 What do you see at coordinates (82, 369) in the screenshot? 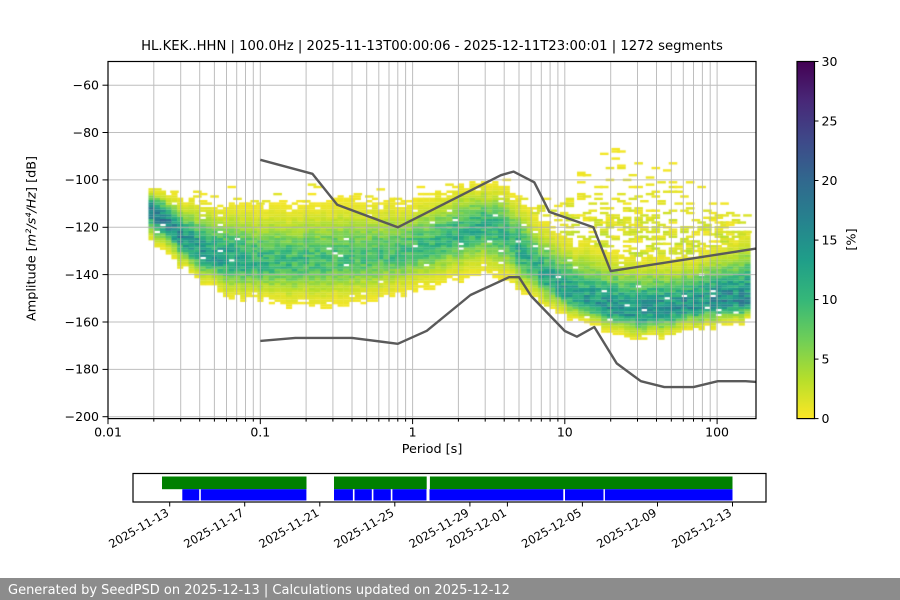
I see `svg-text: −180` at bounding box center [82, 369].